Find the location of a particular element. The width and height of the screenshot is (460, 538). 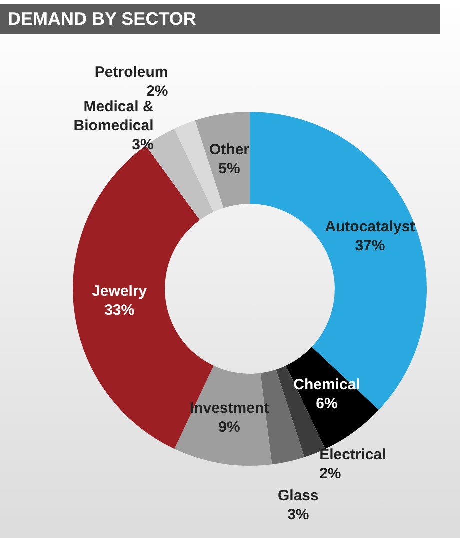

data-label: 6% is located at coordinates (327, 404).